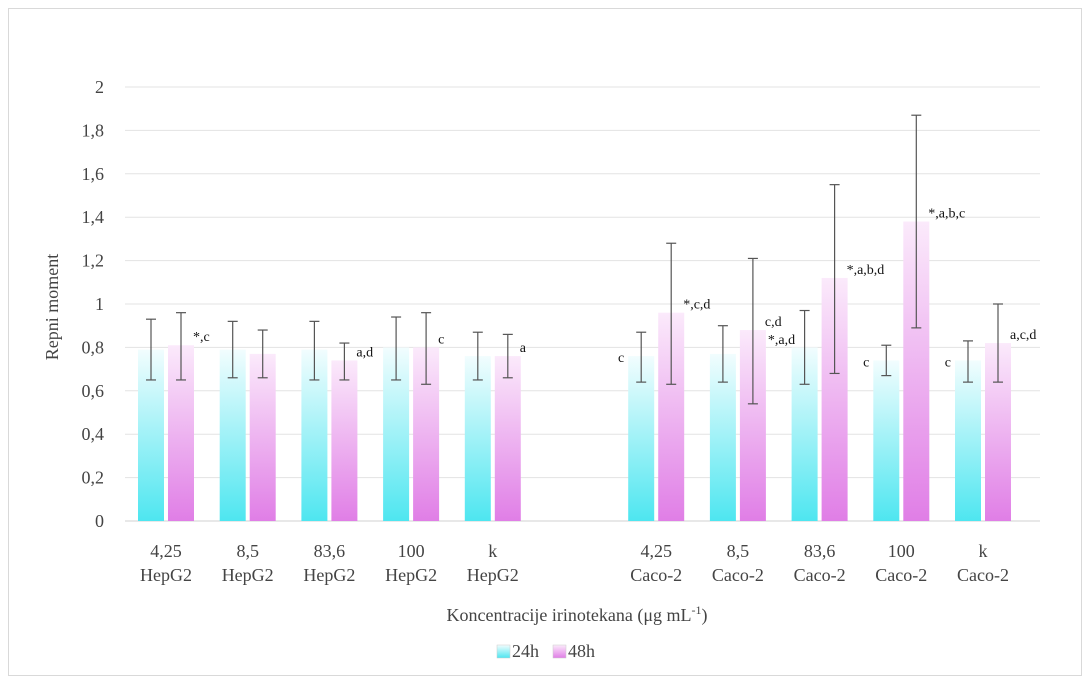 The image size is (1090, 684). Describe the element at coordinates (93, 217) in the screenshot. I see `y-tick-label: 1,4` at that location.